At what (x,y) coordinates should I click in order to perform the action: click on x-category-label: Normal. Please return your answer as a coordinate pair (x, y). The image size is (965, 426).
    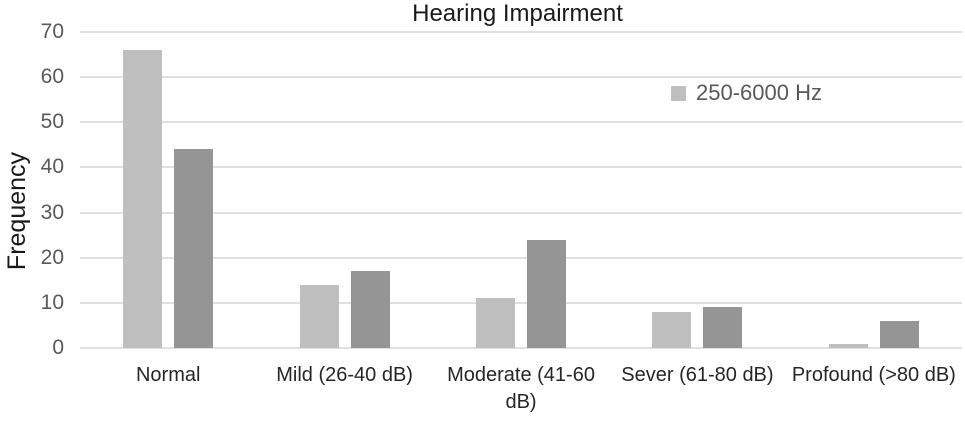
    Looking at the image, I should click on (168, 375).